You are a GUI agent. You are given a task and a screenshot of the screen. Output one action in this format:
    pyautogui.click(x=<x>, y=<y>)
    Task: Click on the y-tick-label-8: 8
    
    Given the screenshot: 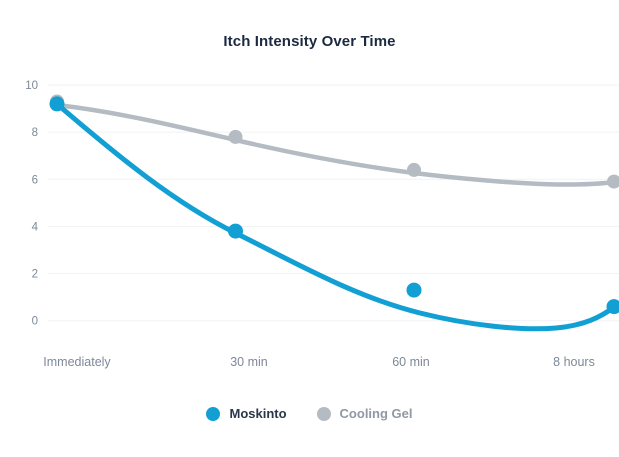 What is the action you would take?
    pyautogui.click(x=35, y=133)
    